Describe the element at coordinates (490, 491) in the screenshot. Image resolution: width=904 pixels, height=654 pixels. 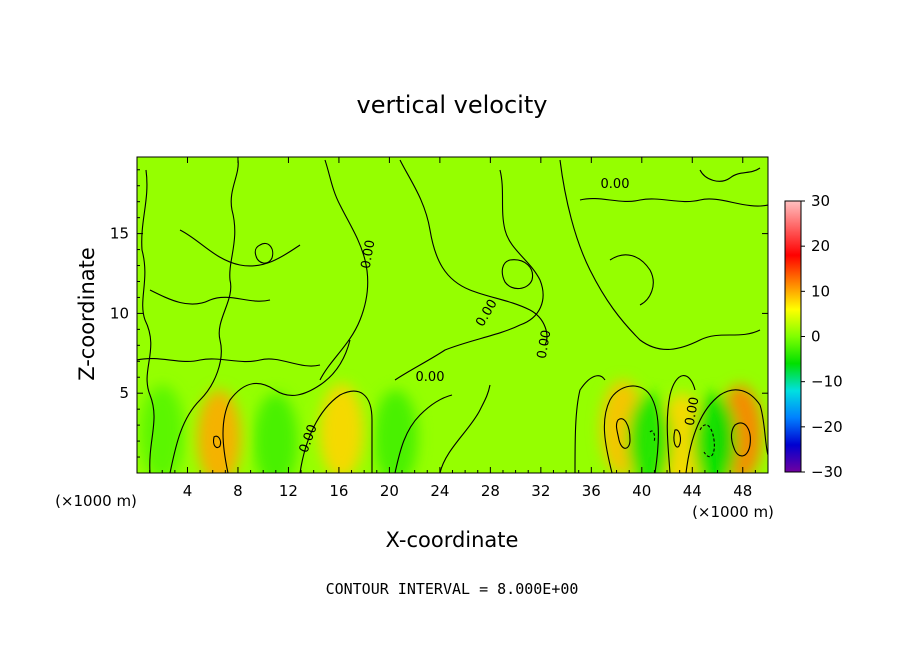
I see `x-tick-label: 28` at that location.